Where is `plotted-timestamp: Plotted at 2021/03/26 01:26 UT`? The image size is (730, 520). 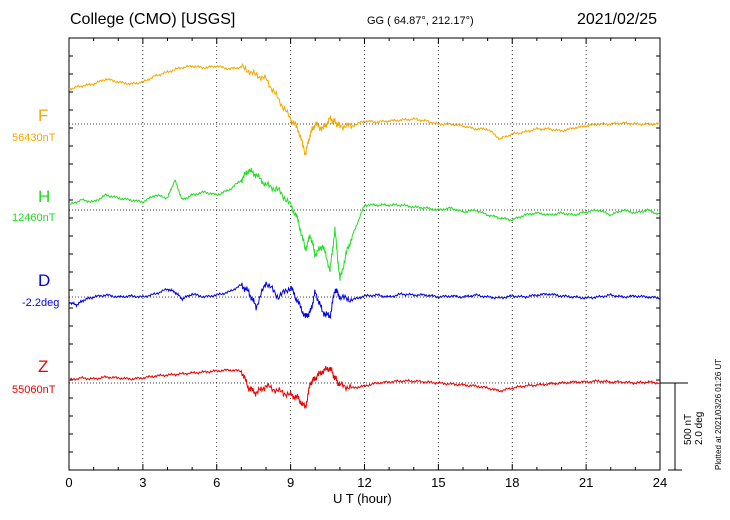
plotted-timestamp: Plotted at 2021/03/26 01:26 UT is located at coordinates (718, 414).